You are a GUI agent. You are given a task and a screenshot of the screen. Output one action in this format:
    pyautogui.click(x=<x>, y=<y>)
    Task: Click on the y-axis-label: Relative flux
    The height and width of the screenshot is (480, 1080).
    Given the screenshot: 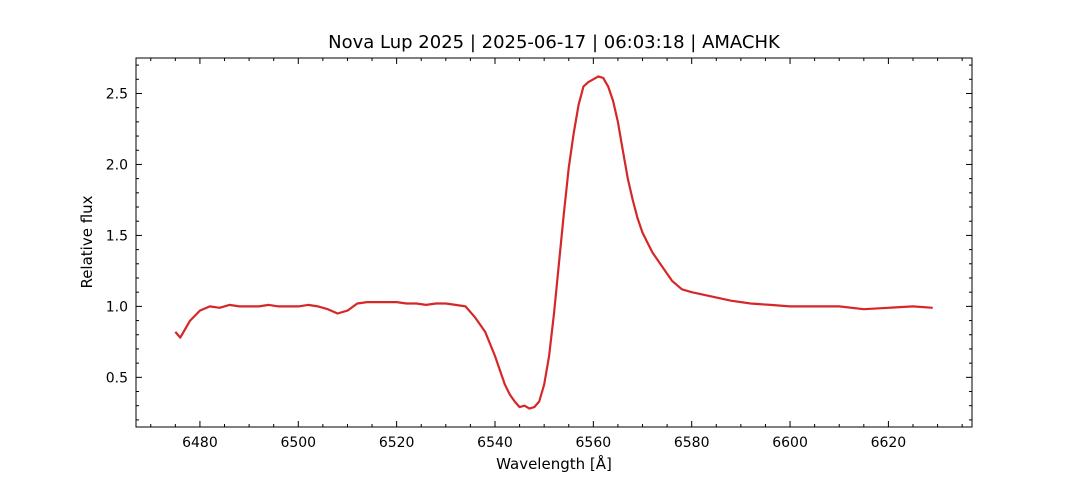 What is the action you would take?
    pyautogui.click(x=87, y=241)
    